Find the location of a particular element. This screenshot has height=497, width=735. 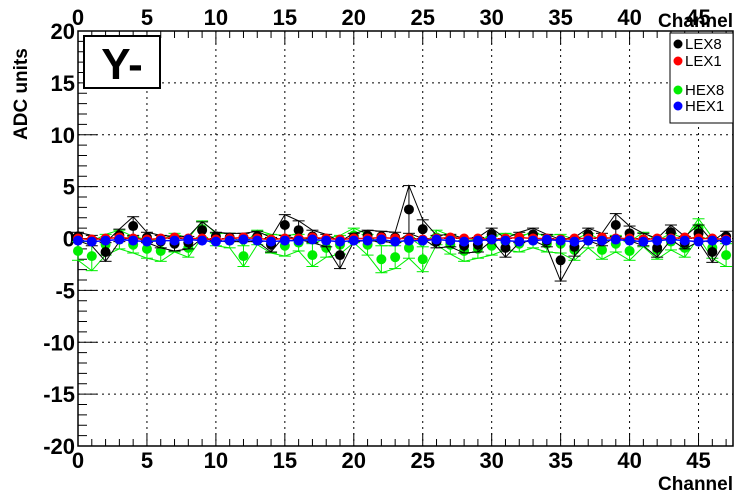

top-tick-label: 20 is located at coordinates (354, 17).